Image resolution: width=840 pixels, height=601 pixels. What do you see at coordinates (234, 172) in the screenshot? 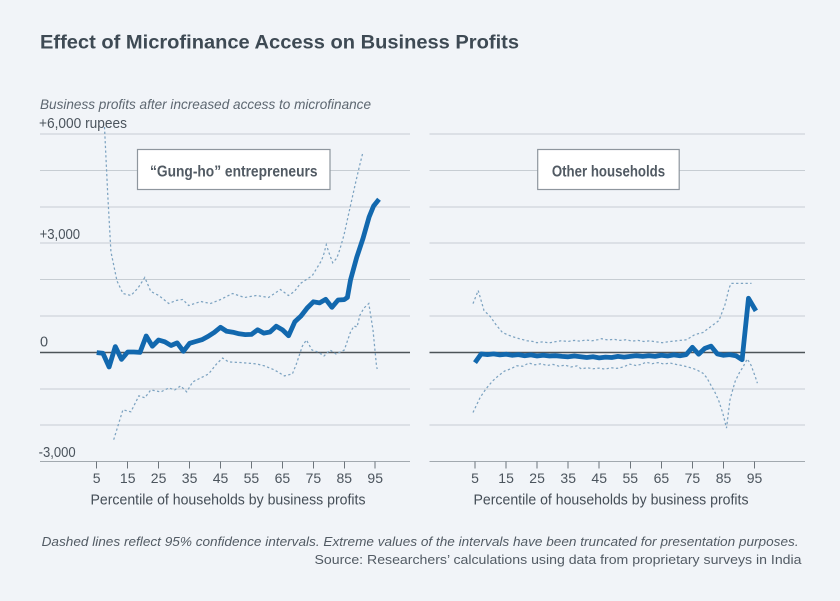
I see `svg-text: “Gung-ho” entrepreneurs` at bounding box center [234, 172].